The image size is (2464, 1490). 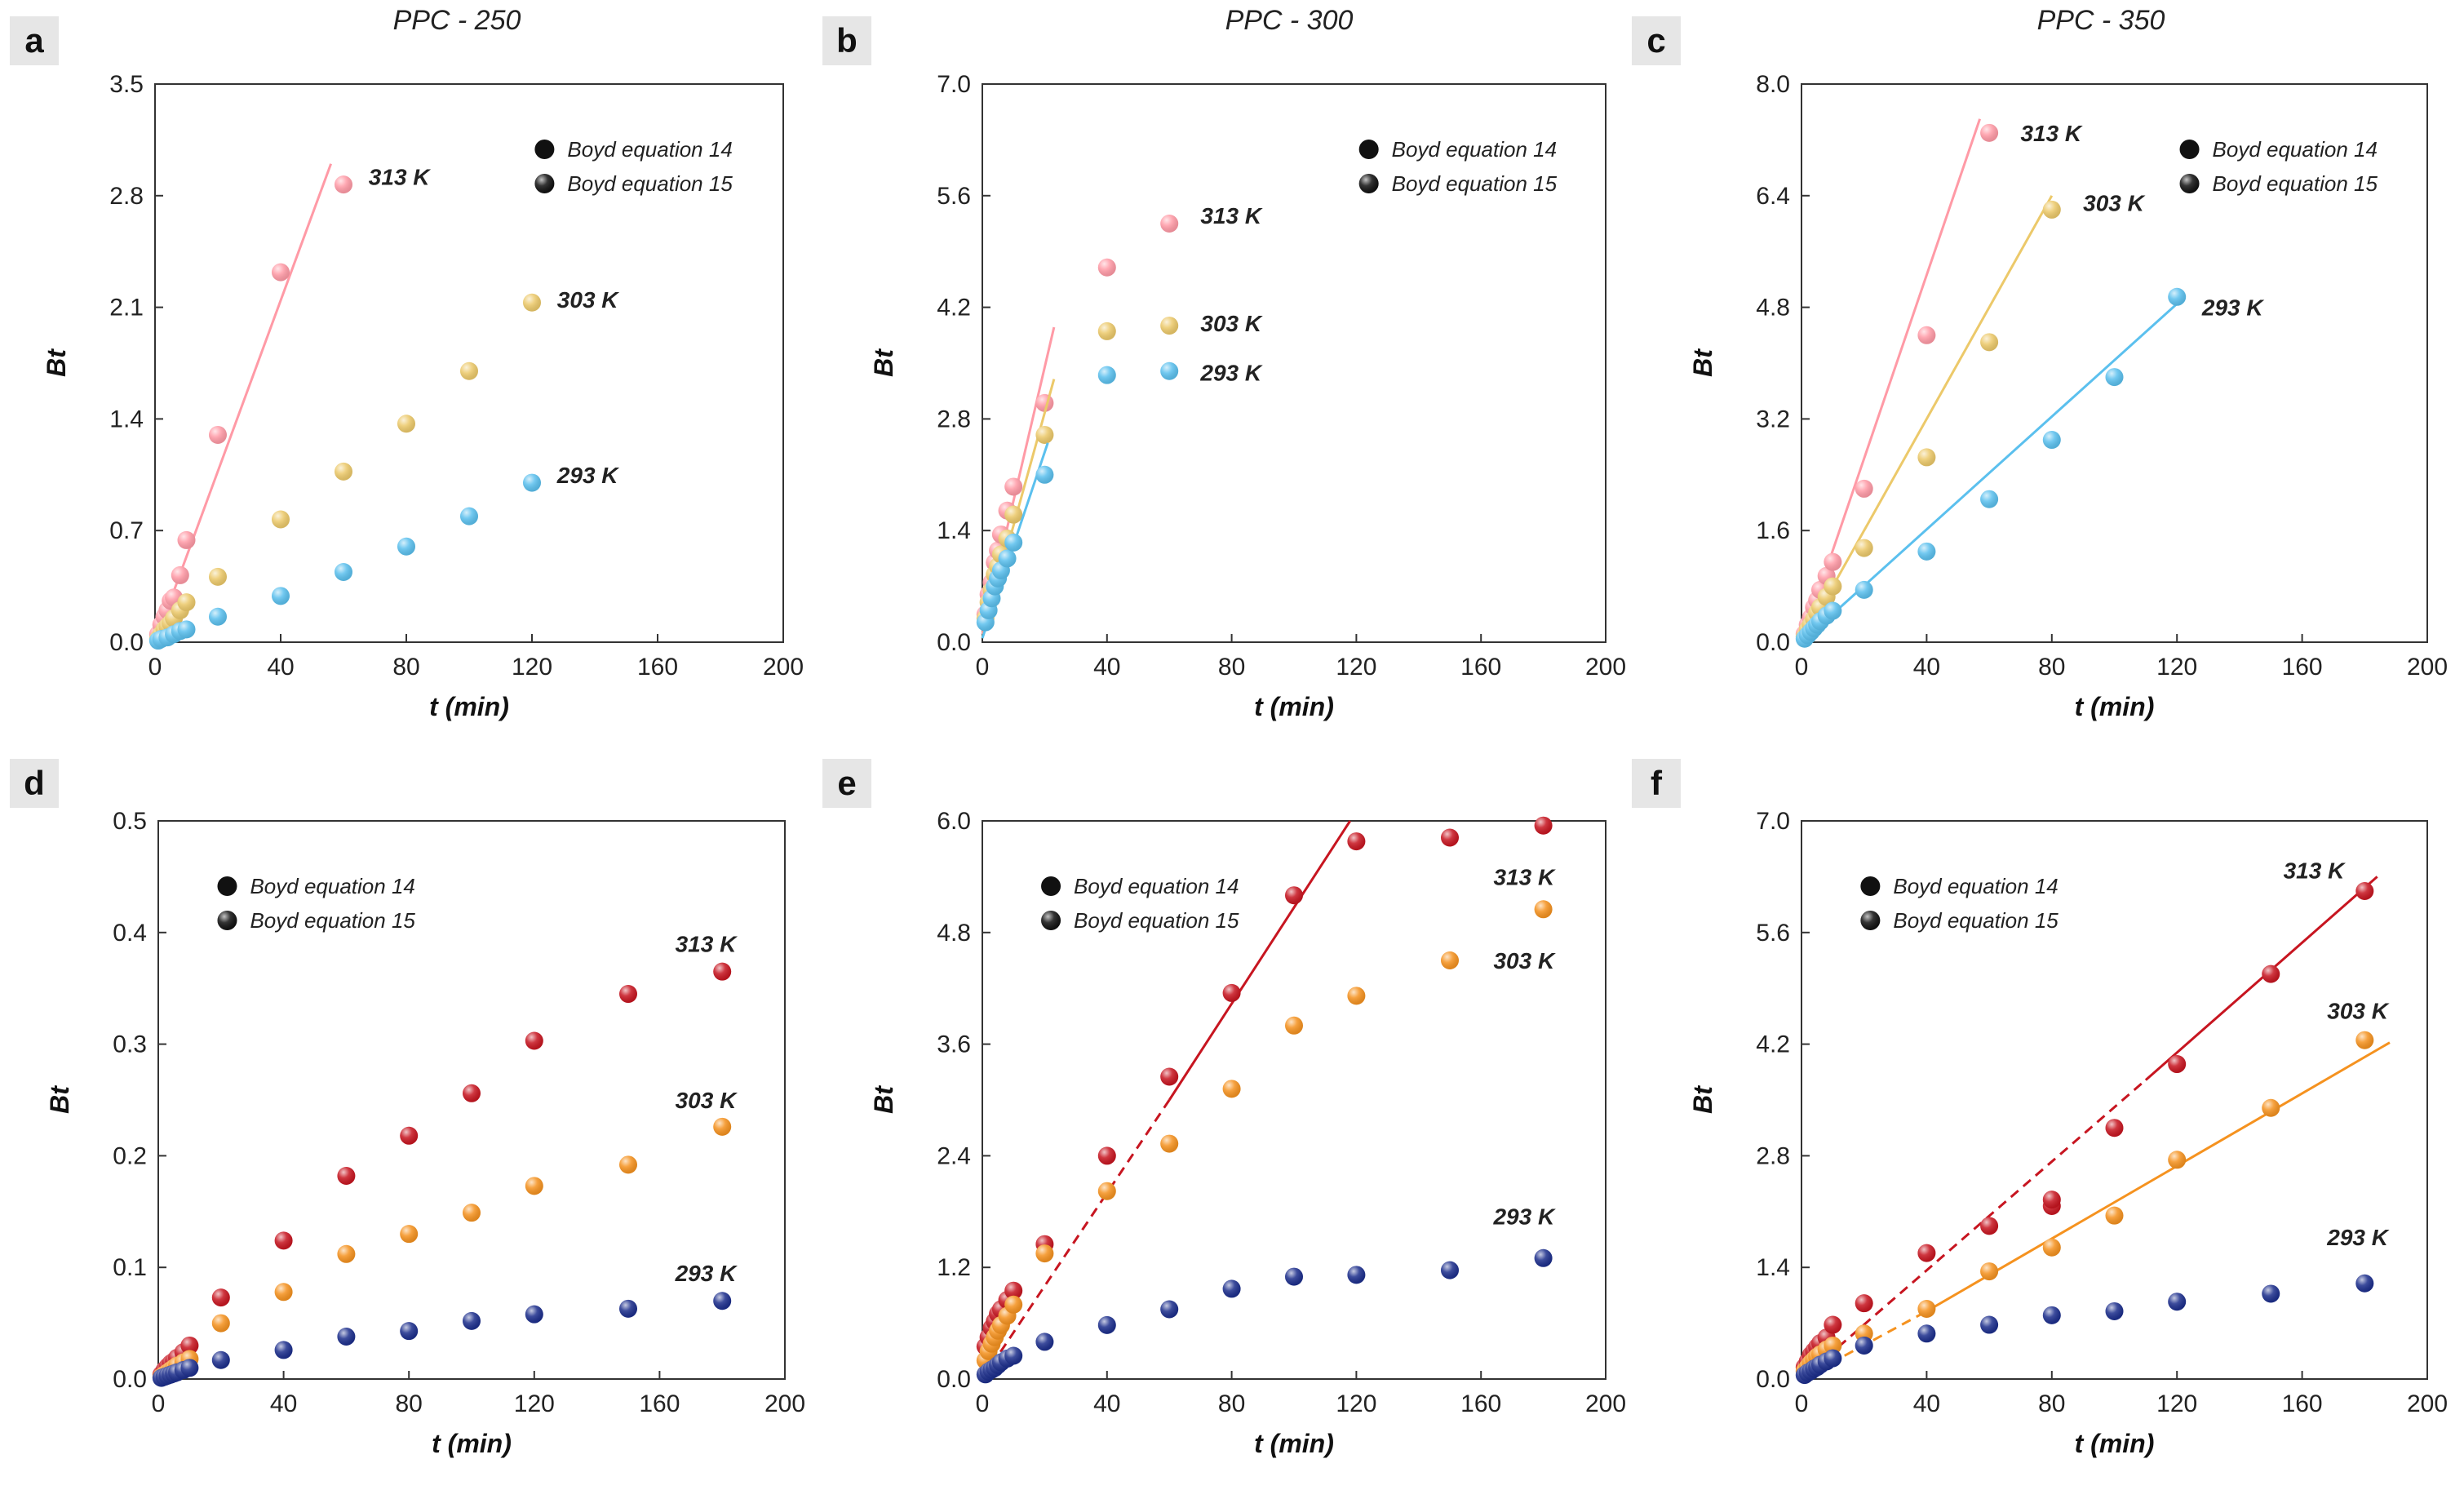 What do you see at coordinates (2051, 1403) in the screenshot?
I see `x-tick-label-f-2: 80` at bounding box center [2051, 1403].